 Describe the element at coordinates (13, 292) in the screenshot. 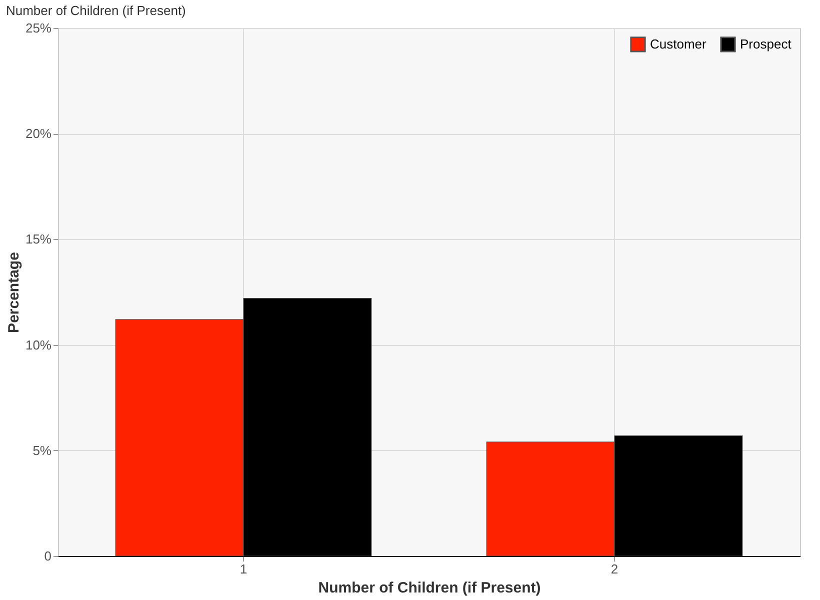

I see `y-axis-title: Percentage` at that location.